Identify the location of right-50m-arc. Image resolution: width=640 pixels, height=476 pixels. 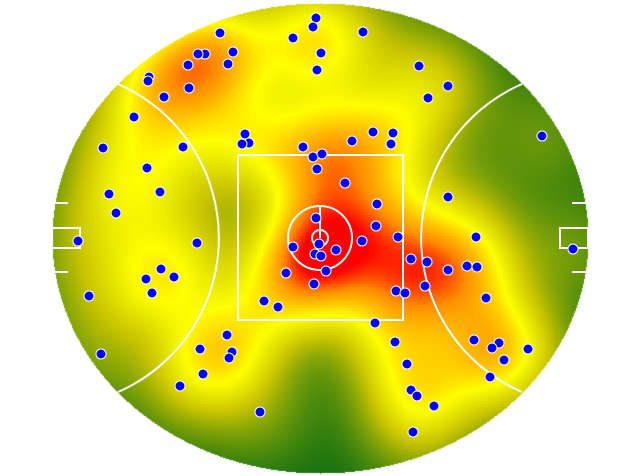
(471, 238).